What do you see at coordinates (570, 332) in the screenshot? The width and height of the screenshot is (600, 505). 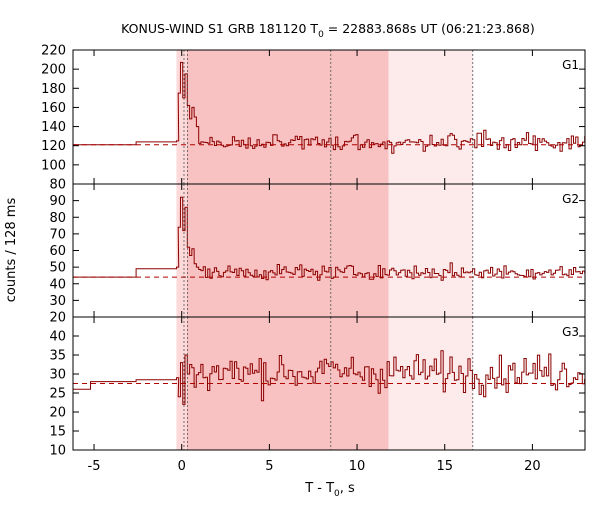 I see `panel-label: G3` at bounding box center [570, 332].